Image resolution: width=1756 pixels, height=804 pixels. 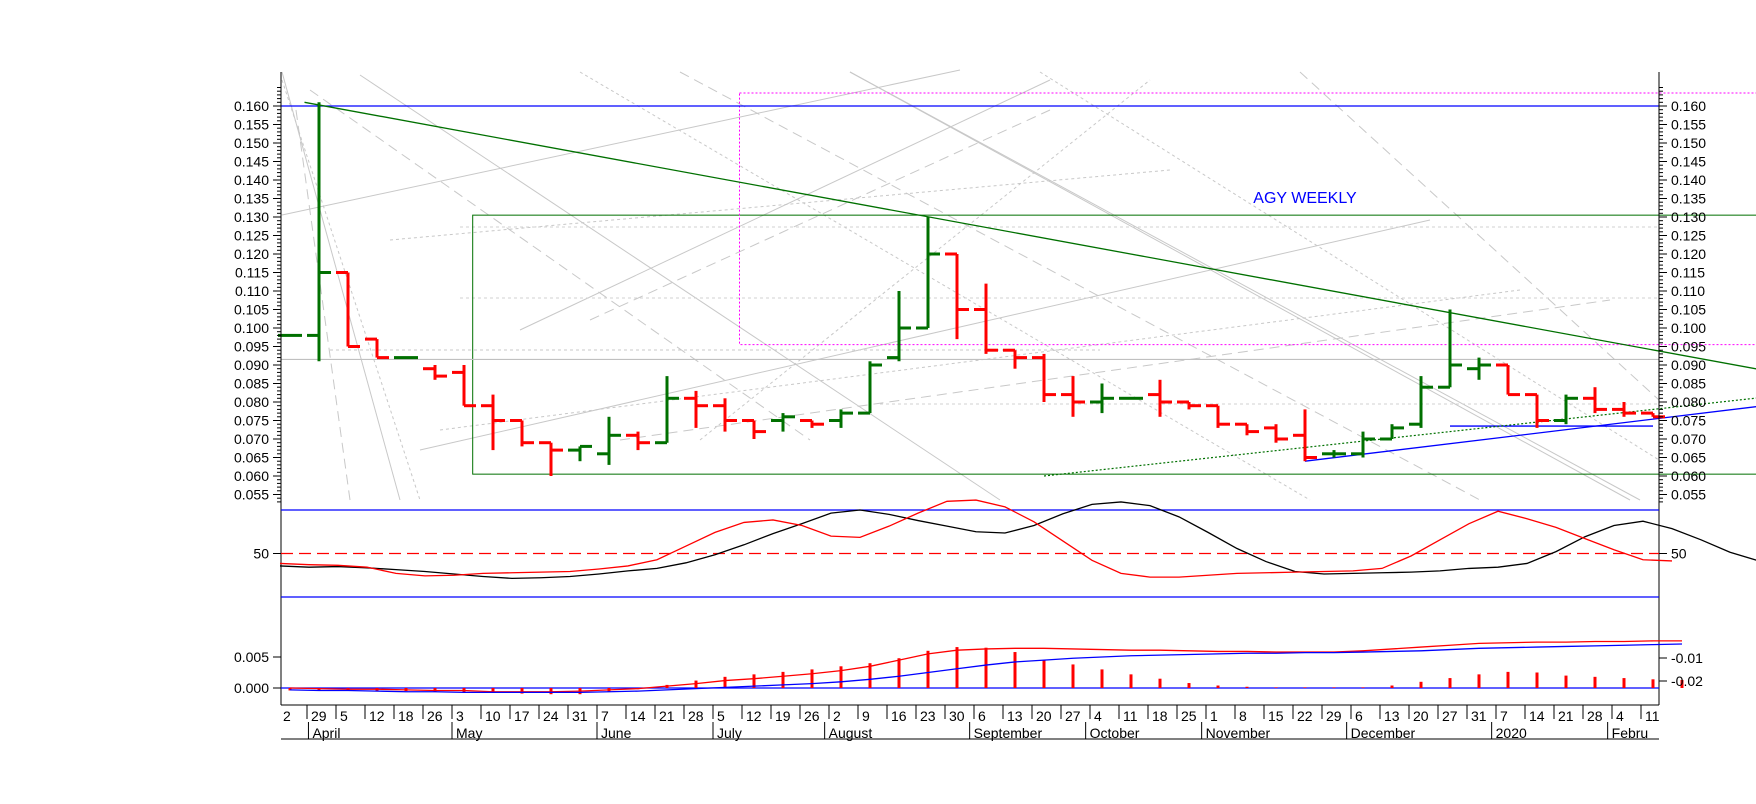 I want to click on hist-tick-label: -0.02, so click(x=1687, y=681).